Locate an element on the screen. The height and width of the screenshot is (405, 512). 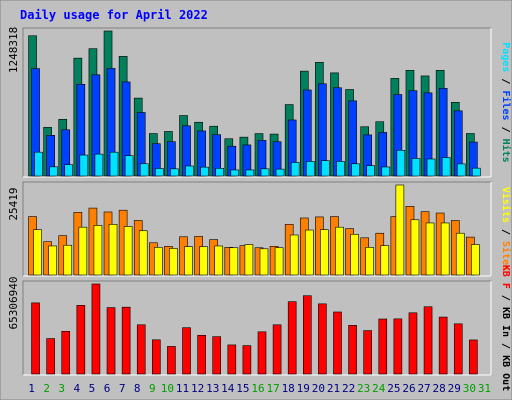
x-tick-label: 13 is located at coordinates (212, 388).